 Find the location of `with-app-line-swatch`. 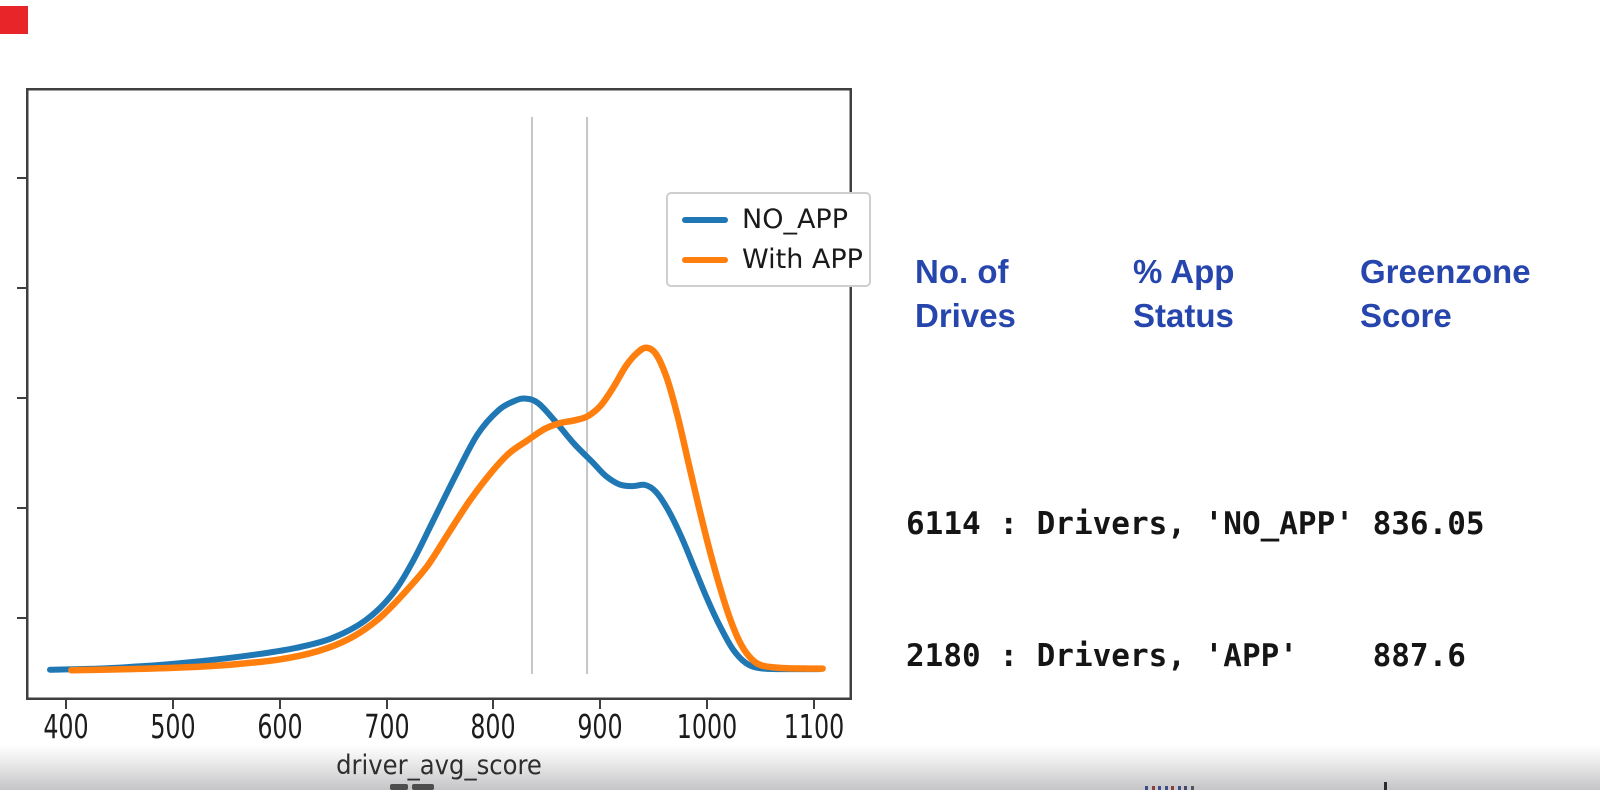

with-app-line-swatch is located at coordinates (705, 260).